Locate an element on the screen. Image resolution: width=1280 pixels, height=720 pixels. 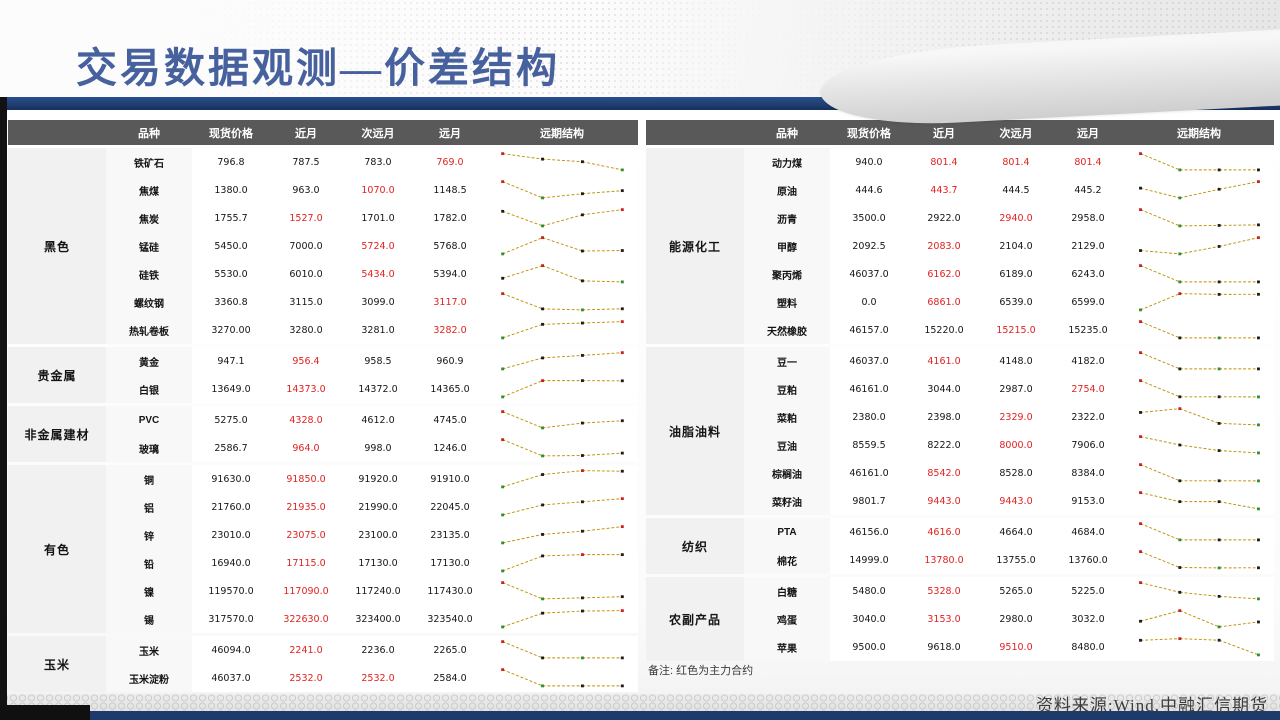
spot-price-cell: 13649.0 is located at coordinates (231, 389).